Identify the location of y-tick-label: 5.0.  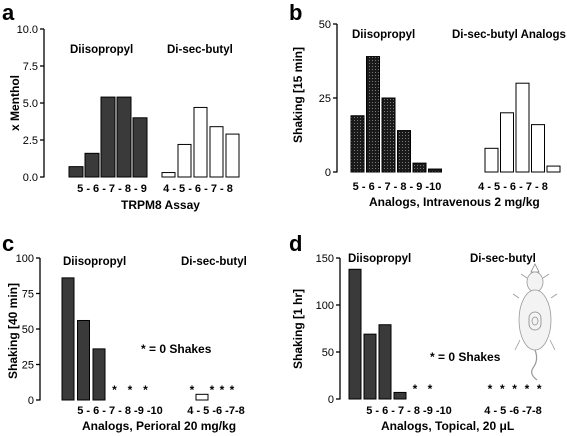
(30, 104).